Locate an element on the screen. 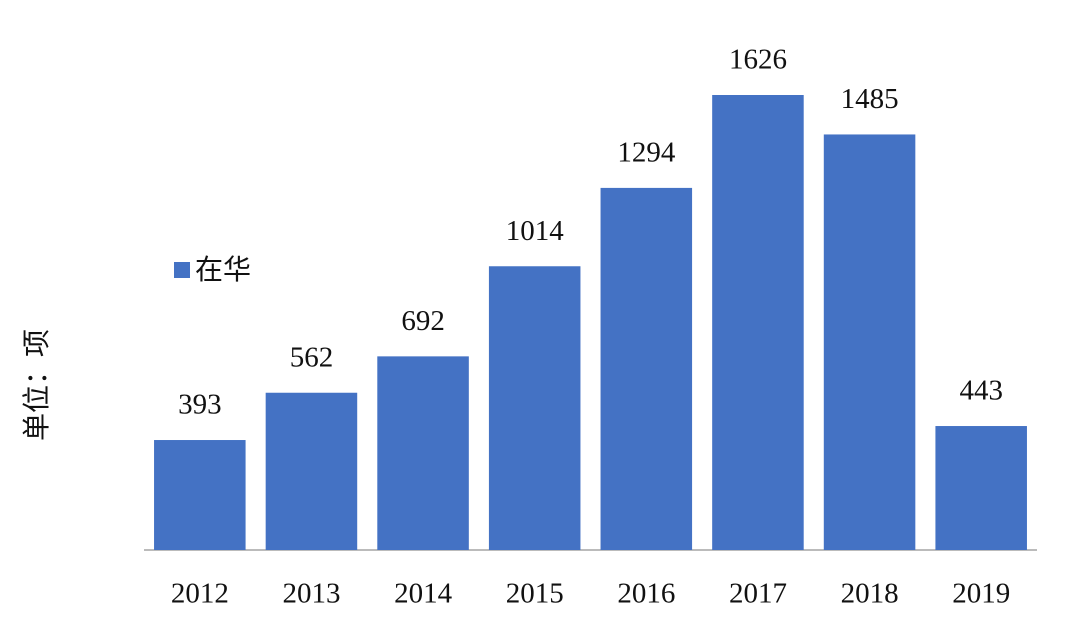 This screenshot has width=1080, height=642. x-tick-label: 2019 is located at coordinates (981, 594).